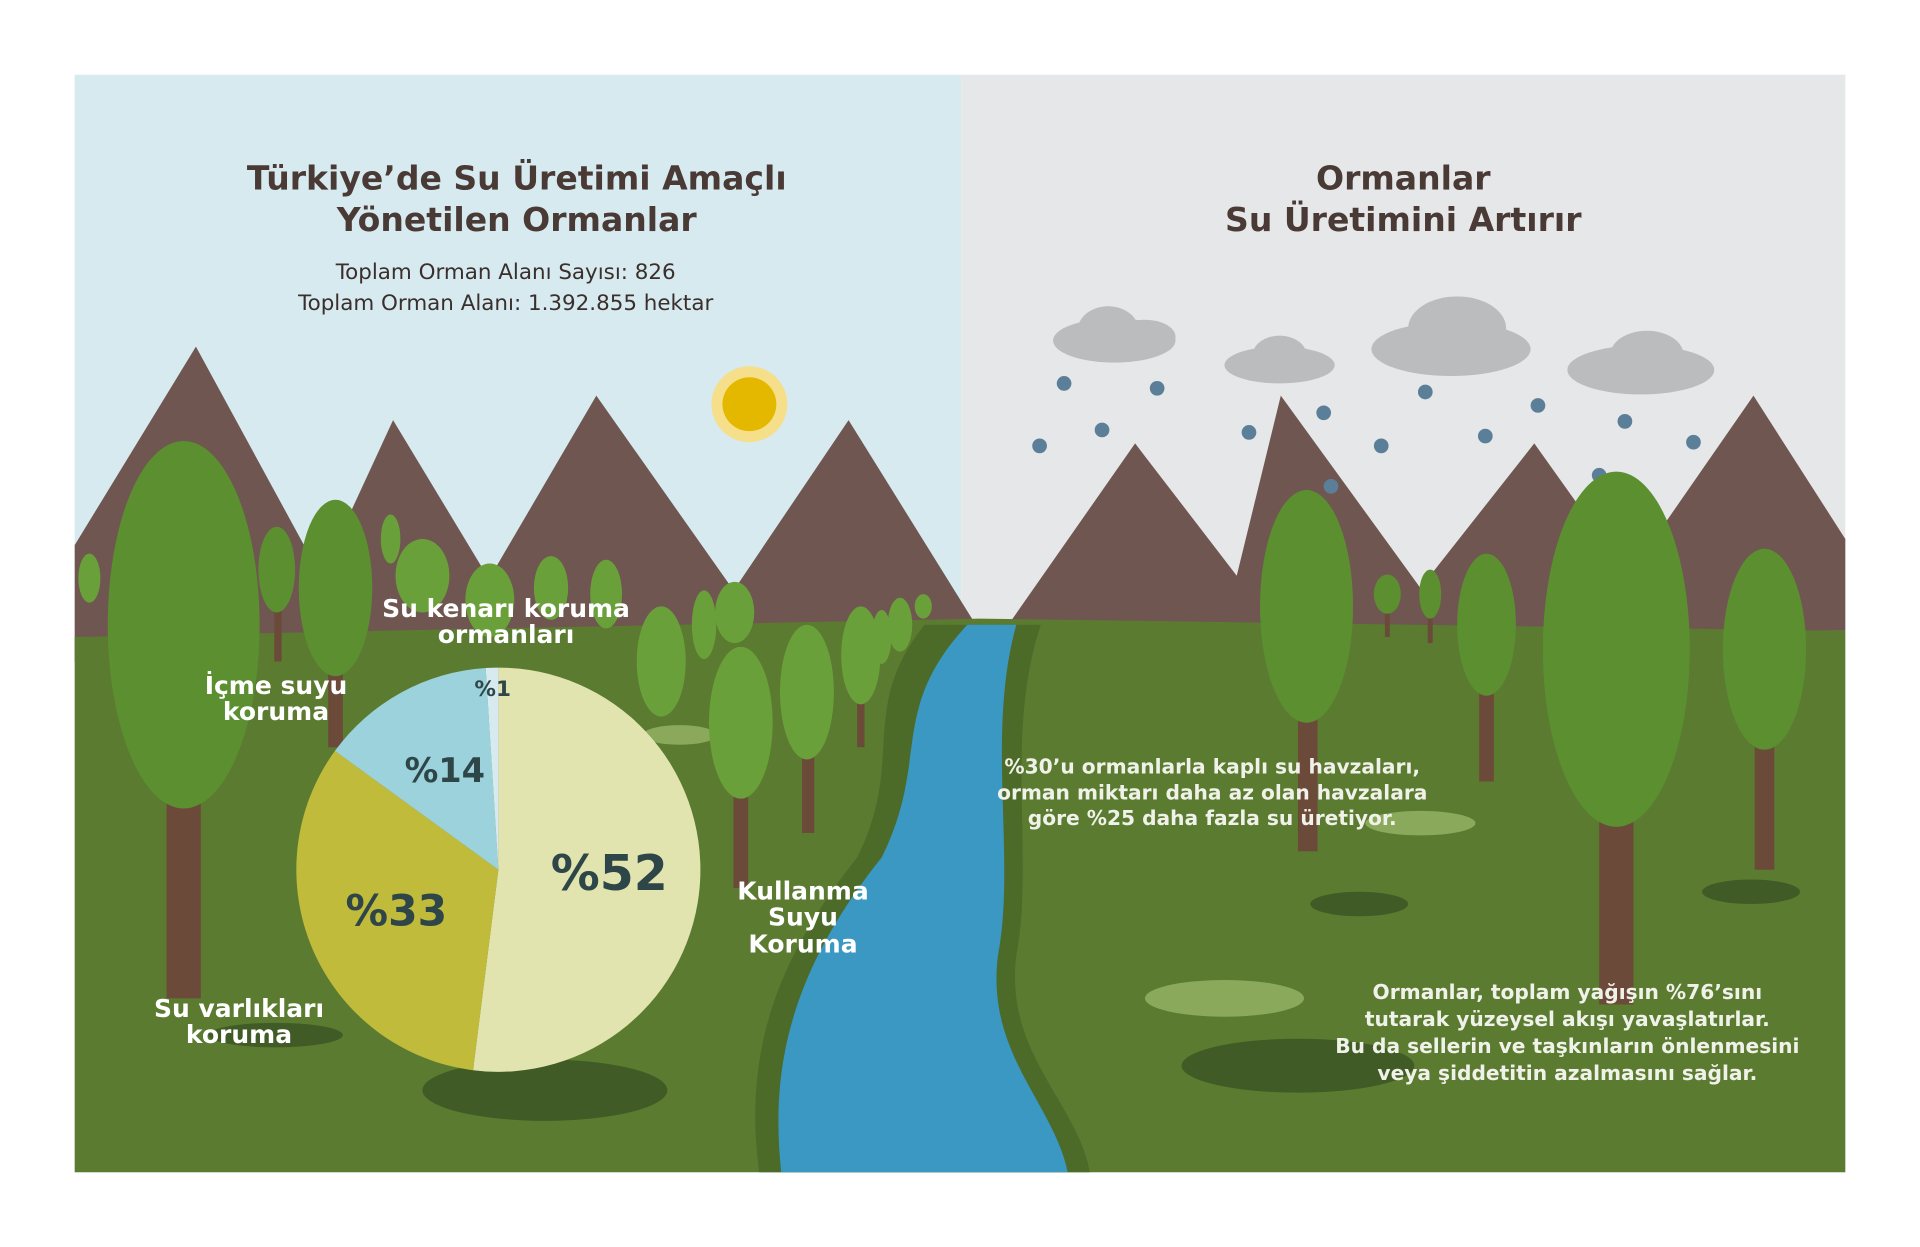 The image size is (1920, 1247). Describe the element at coordinates (803, 917) in the screenshot. I see `category-label: Kullanma Suyu Koruma` at that location.